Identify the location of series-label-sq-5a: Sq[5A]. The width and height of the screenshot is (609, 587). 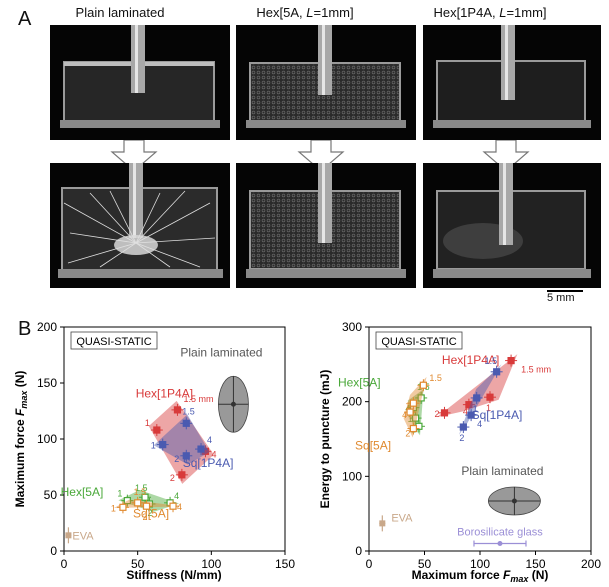
(151, 514).